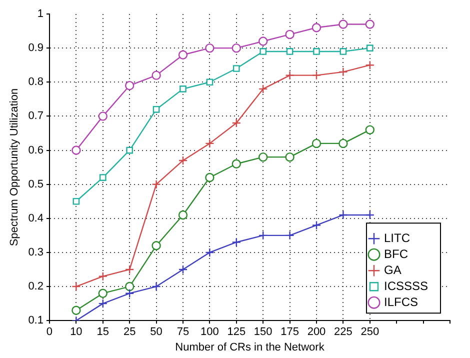 The image size is (470, 358). Describe the element at coordinates (36, 150) in the screenshot. I see `y-tick-label: 0.6` at that location.